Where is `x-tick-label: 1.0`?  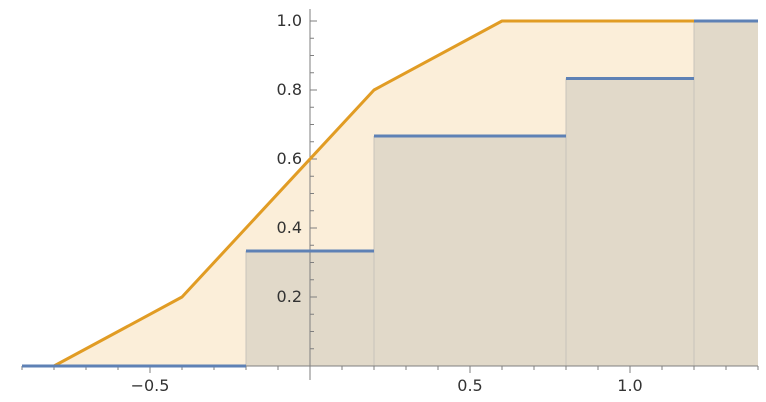 x-tick-label: 1.0 is located at coordinates (629, 385).